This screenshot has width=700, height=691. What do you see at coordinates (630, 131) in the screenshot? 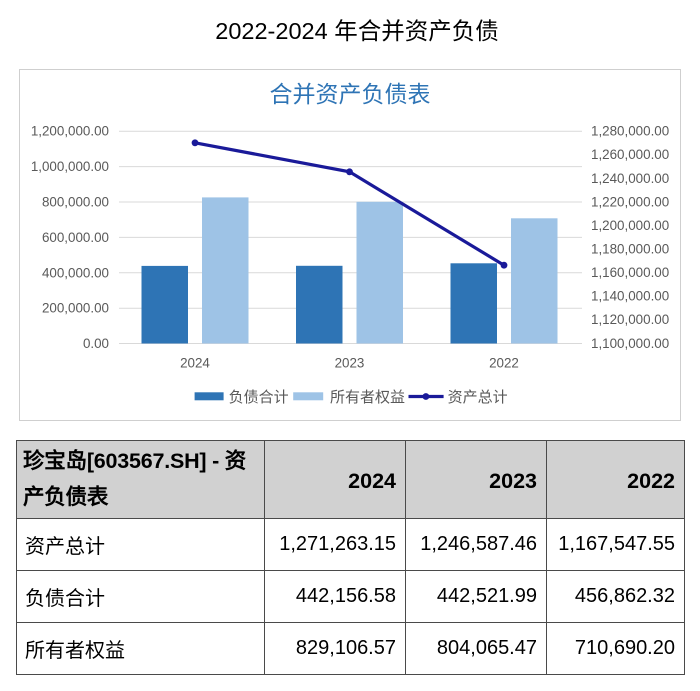
I see `svg-text: 1,280,000.00` at bounding box center [630, 131].